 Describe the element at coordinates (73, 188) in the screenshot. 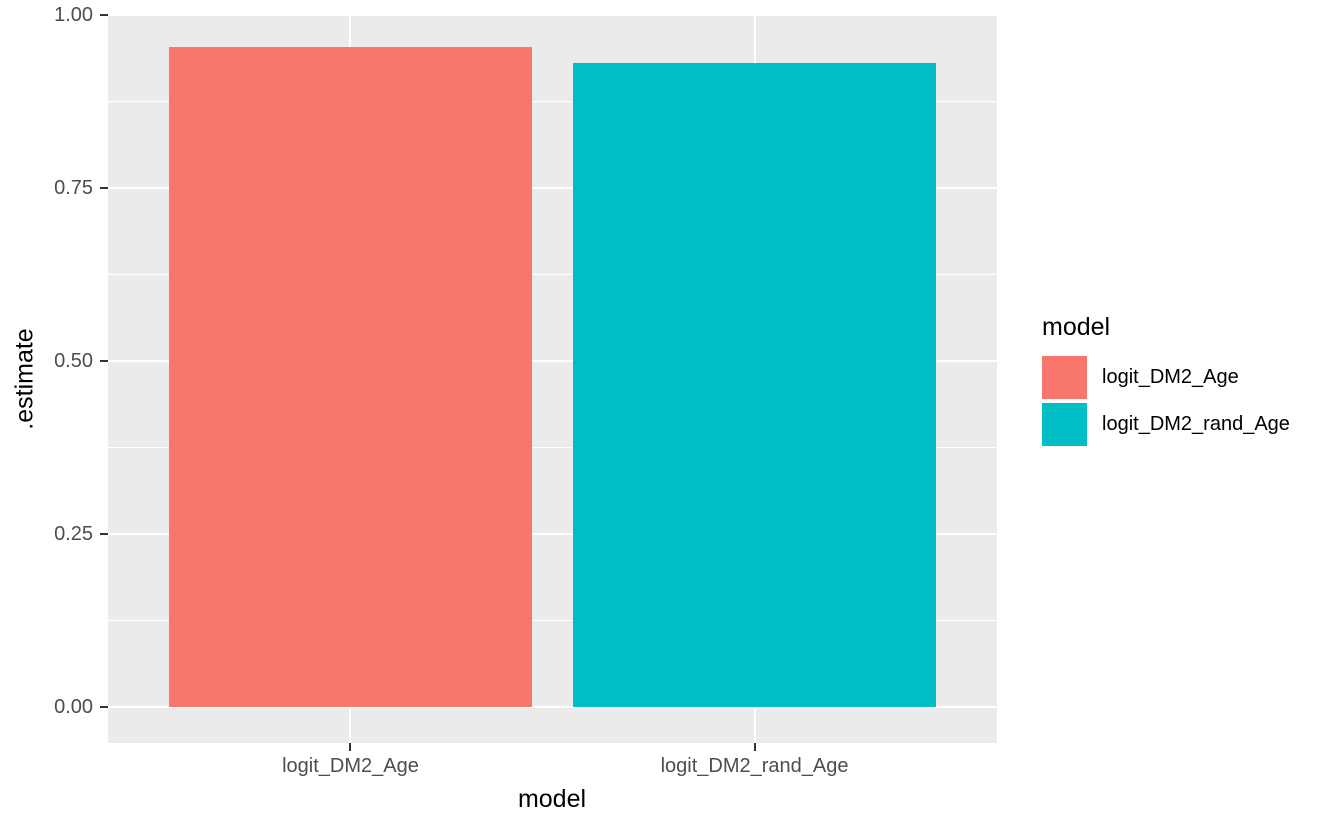

I see `y-tick-label: 0.75` at that location.